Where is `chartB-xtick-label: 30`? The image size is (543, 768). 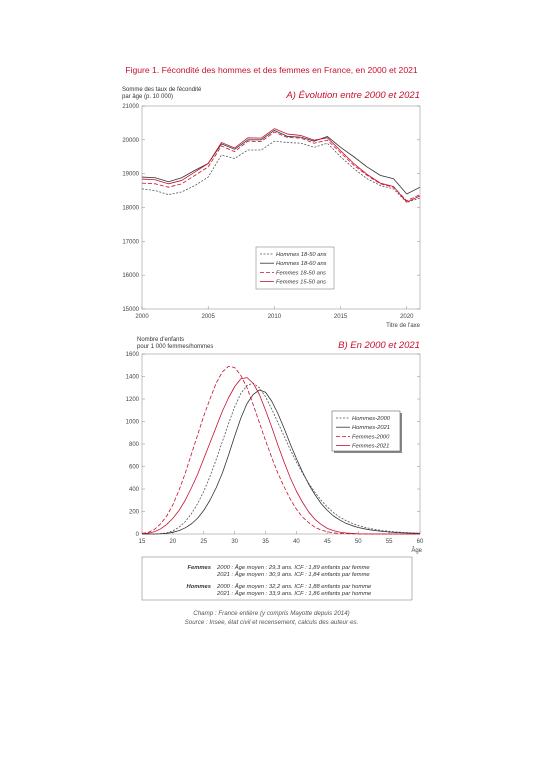
chartB-xtick-label: 30 is located at coordinates (234, 542).